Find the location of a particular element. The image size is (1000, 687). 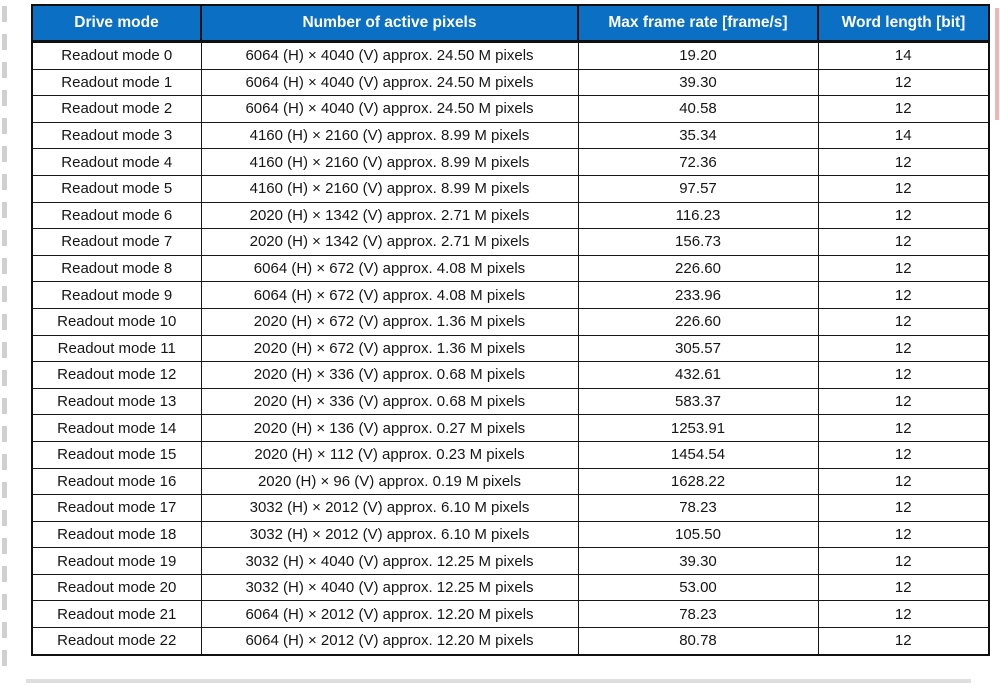

cell-rate: 105.50 is located at coordinates (698, 534).